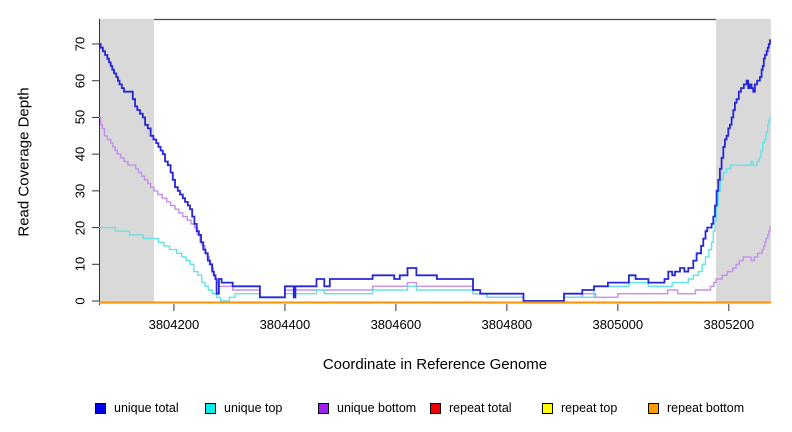 Image resolution: width=792 pixels, height=432 pixels. I want to click on legend-label-unique-bottom: unique bottom, so click(377, 408).